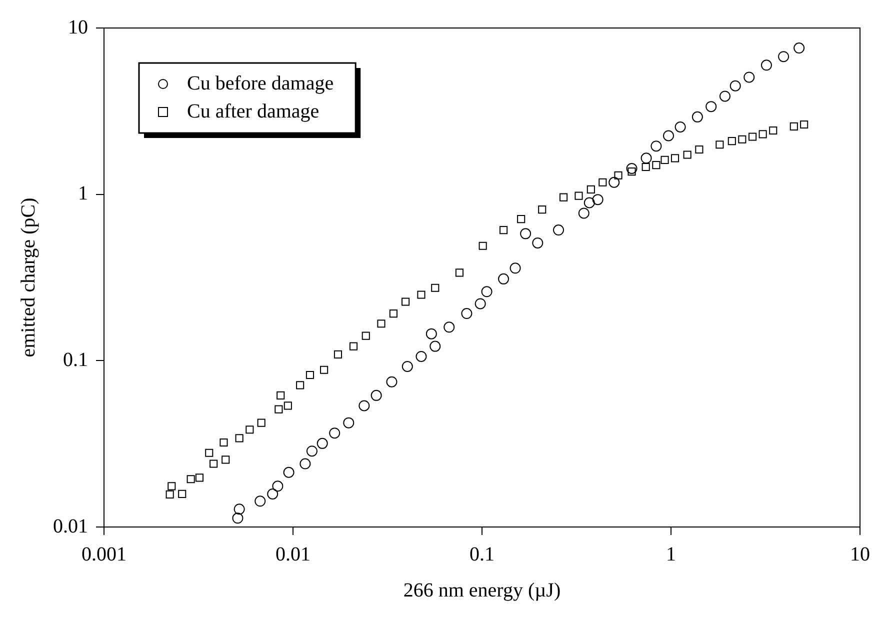 This screenshot has height=620, width=893. What do you see at coordinates (860, 554) in the screenshot?
I see `x-tick-label: 10` at bounding box center [860, 554].